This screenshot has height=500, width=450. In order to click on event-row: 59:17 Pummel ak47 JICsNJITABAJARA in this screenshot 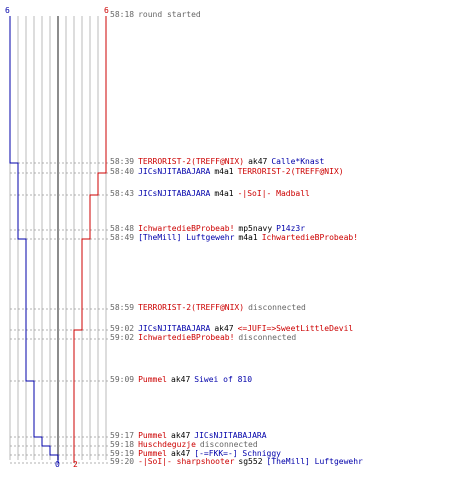, I will do `click(190, 435)`.